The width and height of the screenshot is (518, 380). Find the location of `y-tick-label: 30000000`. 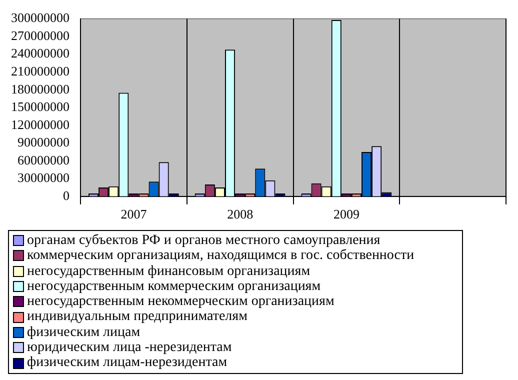

y-tick-label: 30000000 is located at coordinates (44, 178).